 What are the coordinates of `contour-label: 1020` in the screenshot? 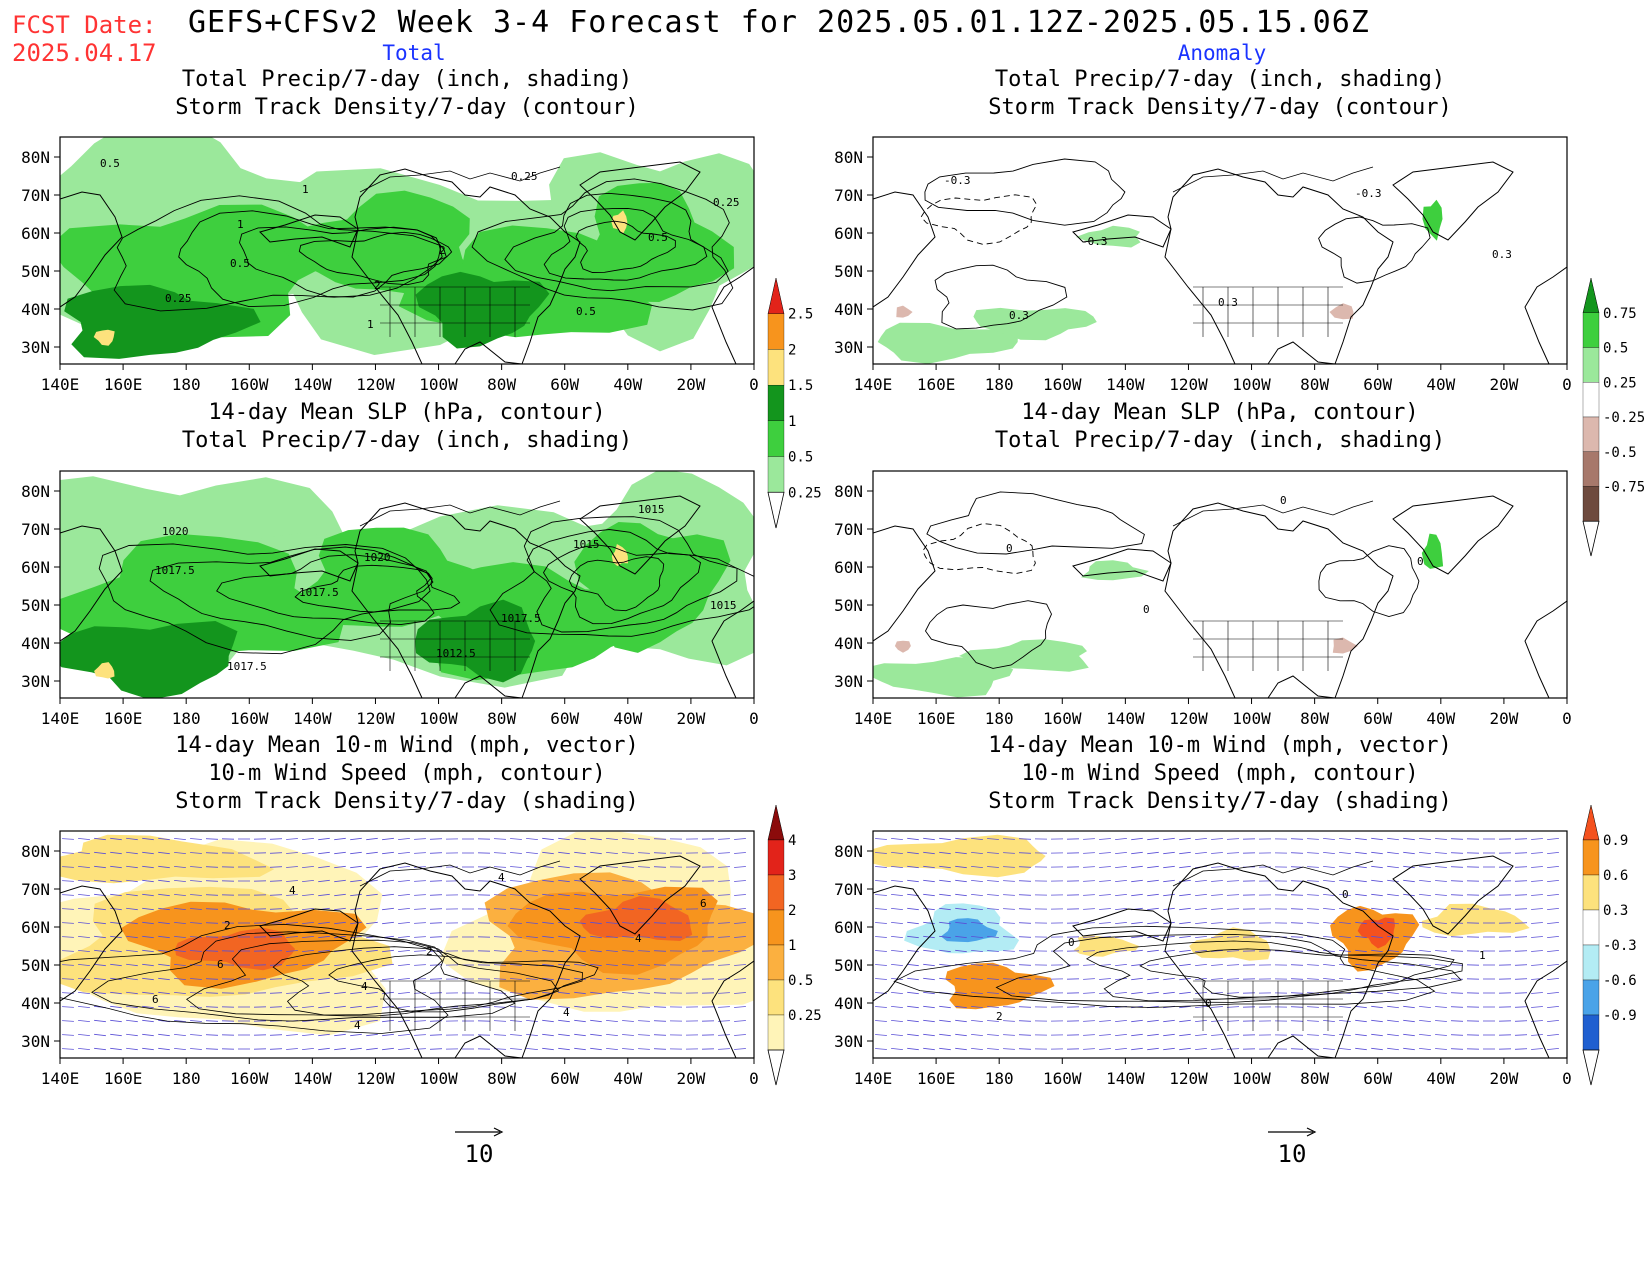 It's located at (175, 531).